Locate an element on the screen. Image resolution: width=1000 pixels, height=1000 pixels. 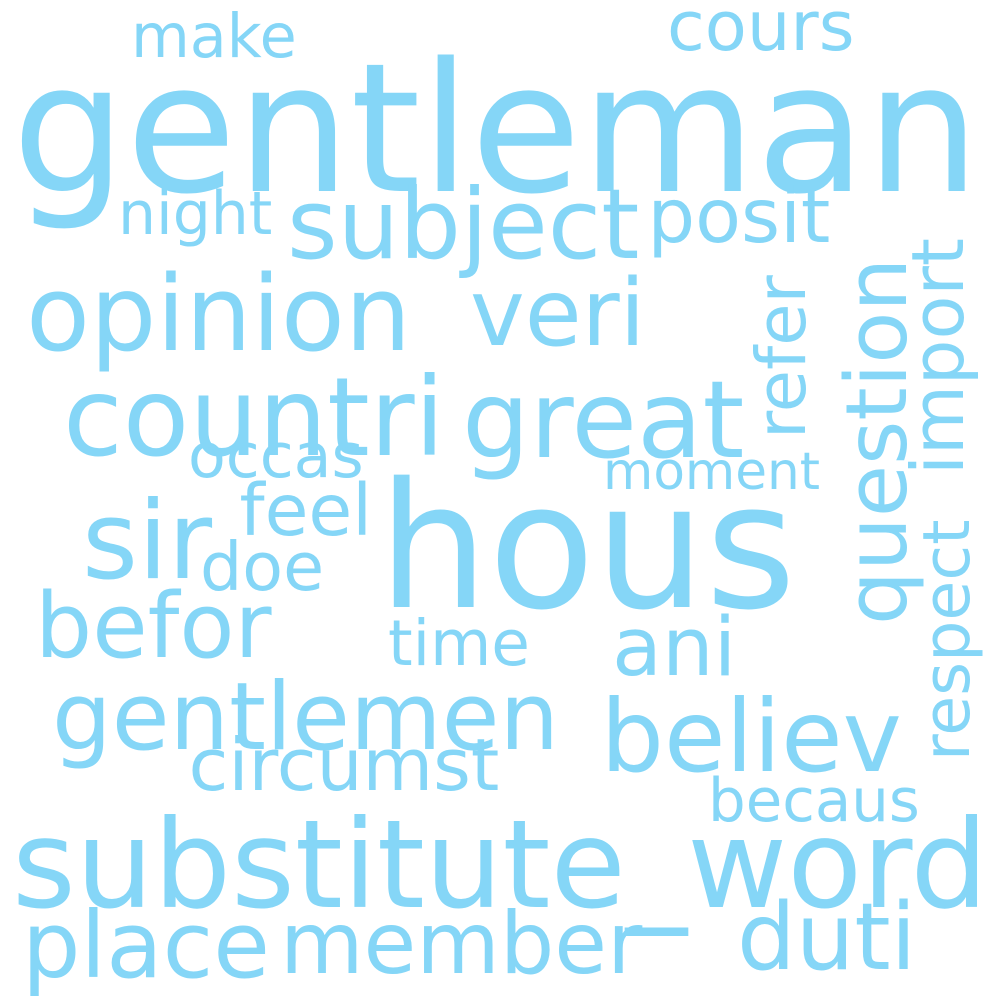
word-make: make is located at coordinates (214, 37).